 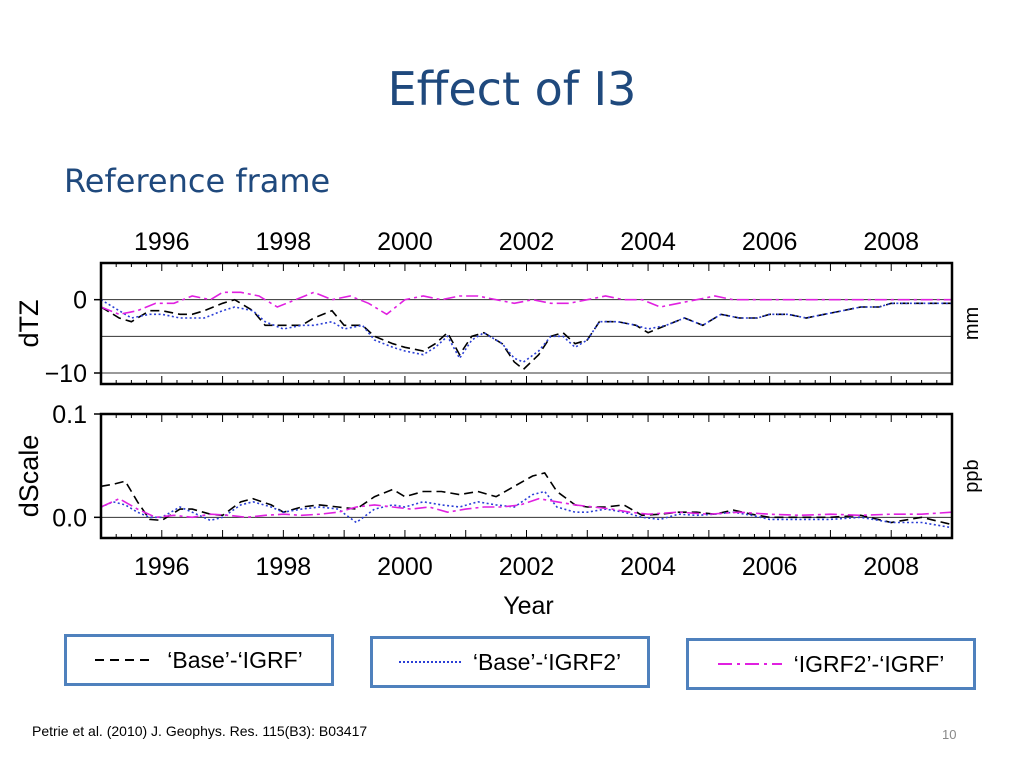 What do you see at coordinates (429, 662) in the screenshot?
I see `dotted-line-swatch` at bounding box center [429, 662].